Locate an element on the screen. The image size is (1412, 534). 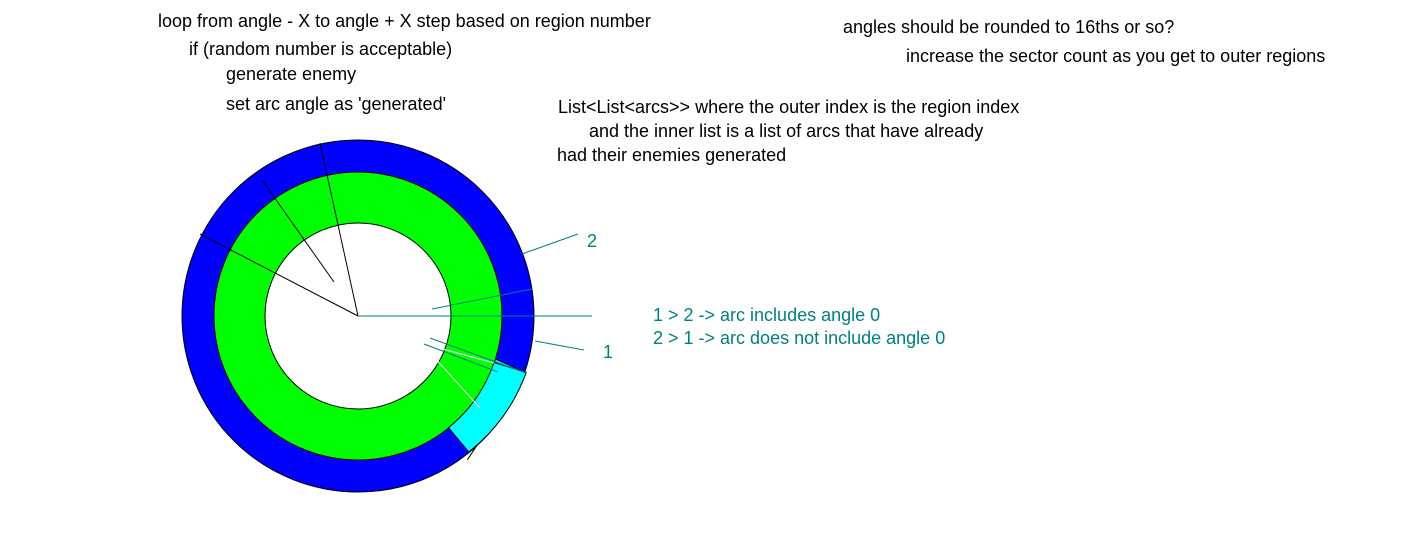
marker-line-inner-1b is located at coordinates (461, 358).